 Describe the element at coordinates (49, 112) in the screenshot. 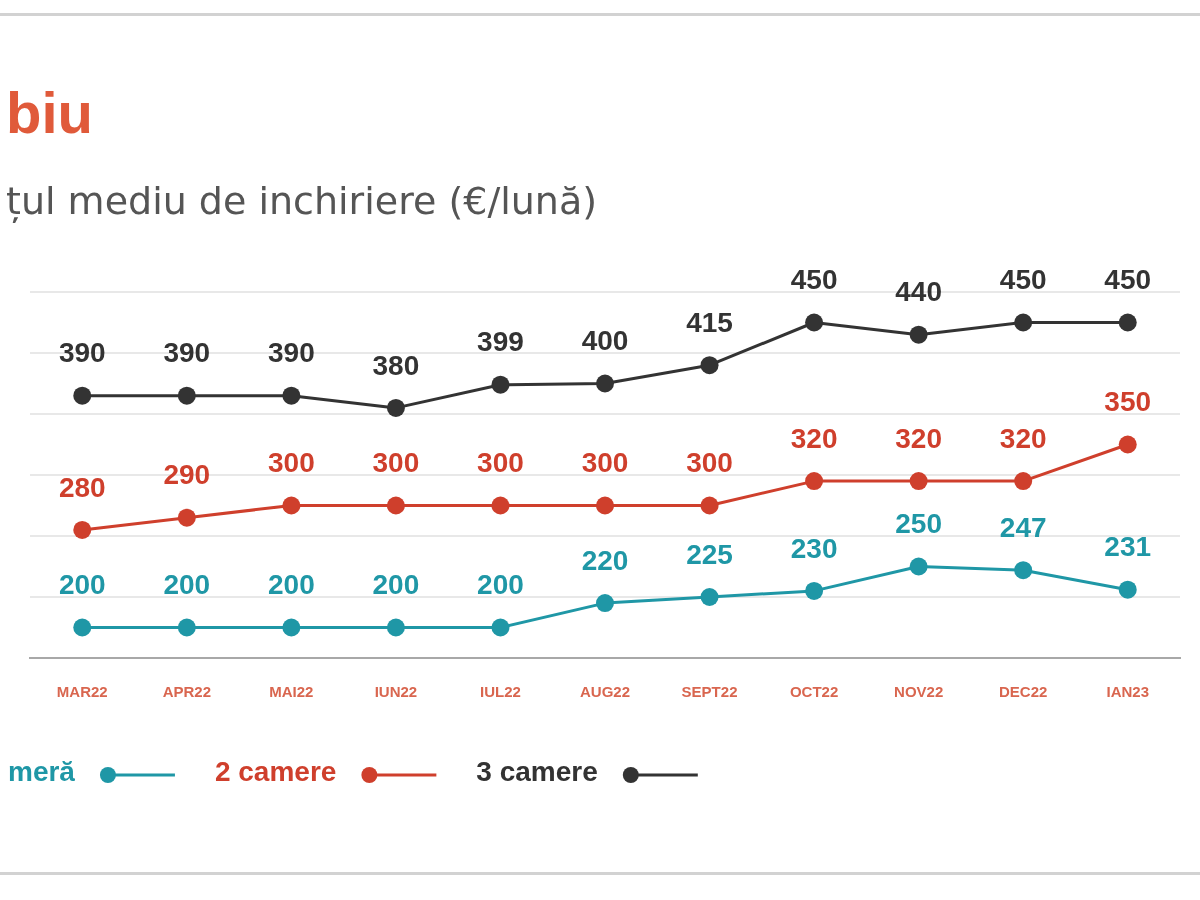

I see `chart-title: biu` at that location.